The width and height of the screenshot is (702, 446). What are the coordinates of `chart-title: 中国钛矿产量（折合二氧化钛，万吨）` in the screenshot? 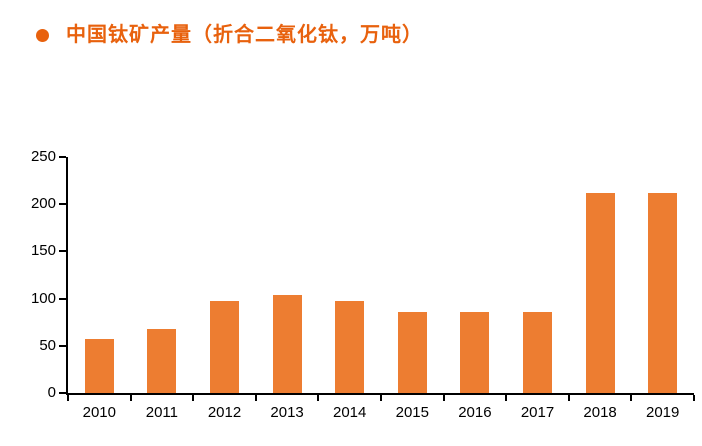 It's located at (244, 35).